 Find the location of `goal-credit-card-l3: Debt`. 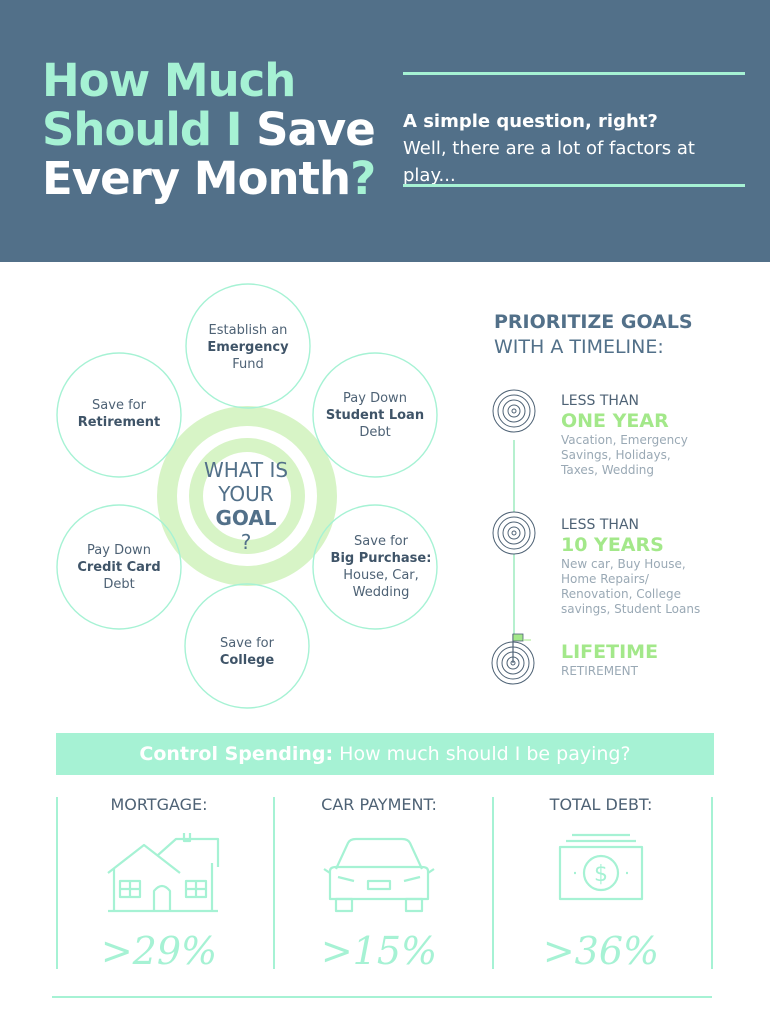

goal-credit-card-l3: Debt is located at coordinates (119, 584).